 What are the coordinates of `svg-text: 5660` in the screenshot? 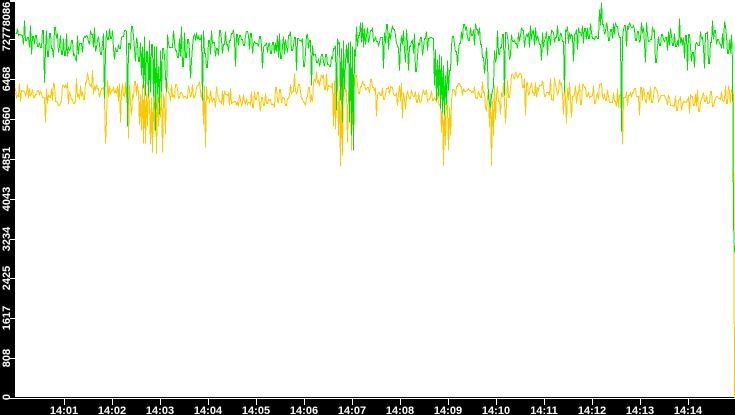 It's located at (7, 119).